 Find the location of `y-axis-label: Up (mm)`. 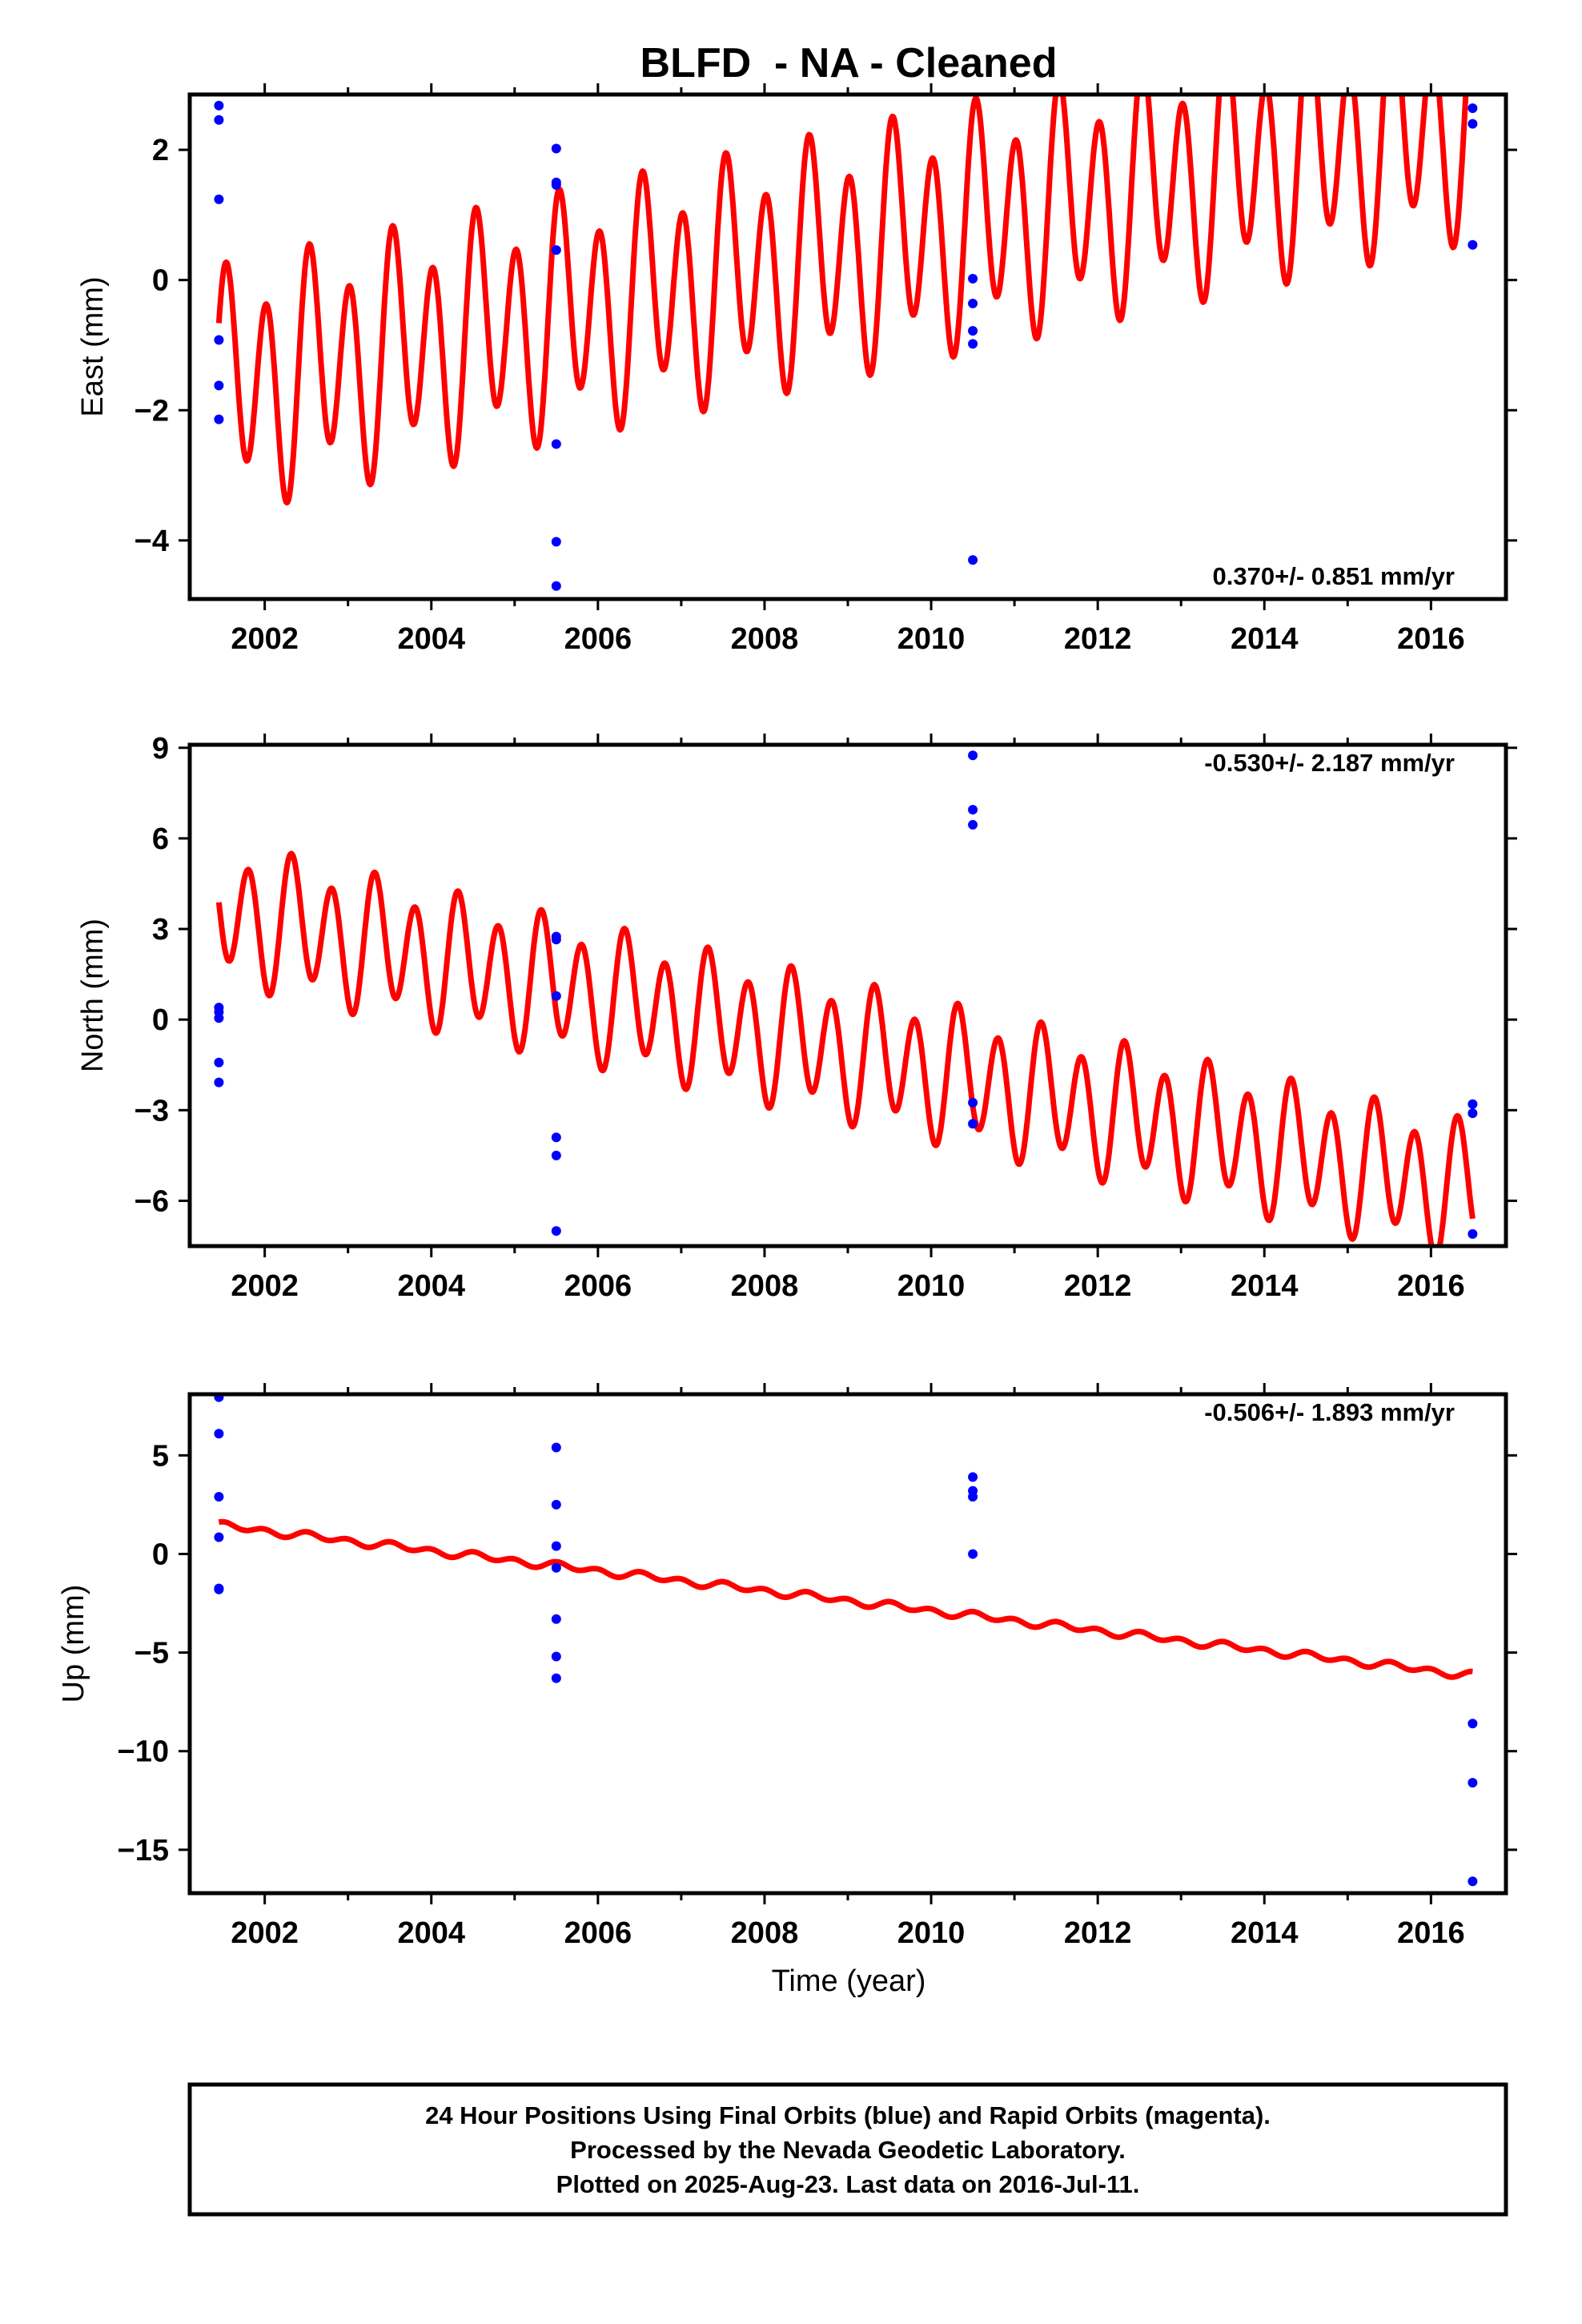

y-axis-label: Up (mm) is located at coordinates (74, 1644).